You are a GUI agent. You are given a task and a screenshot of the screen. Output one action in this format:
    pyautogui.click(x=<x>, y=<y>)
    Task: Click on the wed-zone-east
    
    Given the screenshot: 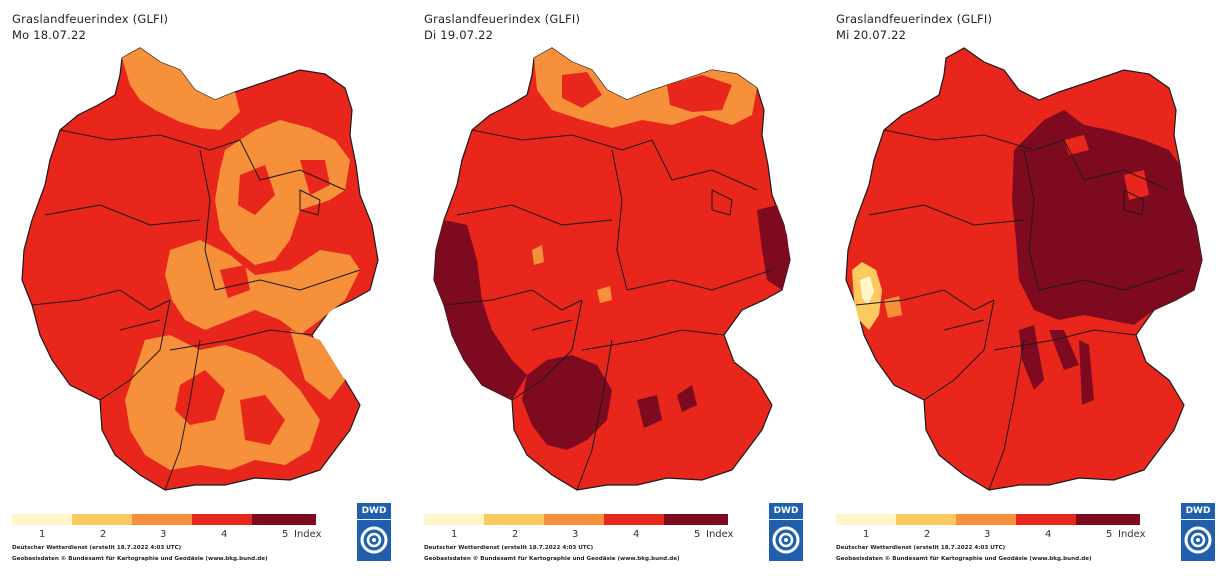 What is the action you would take?
    pyautogui.click(x=1107, y=217)
    